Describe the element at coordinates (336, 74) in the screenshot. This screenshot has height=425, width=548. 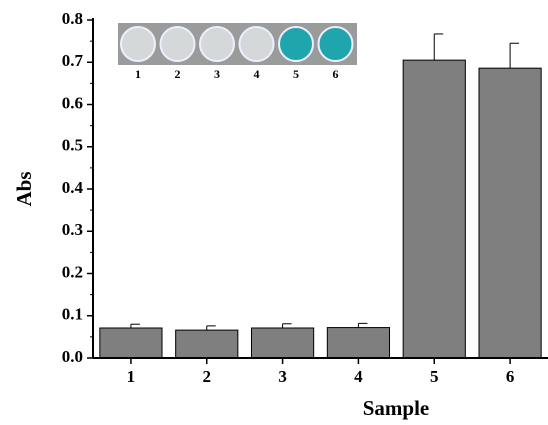
I see `inset-label: 6` at that location.